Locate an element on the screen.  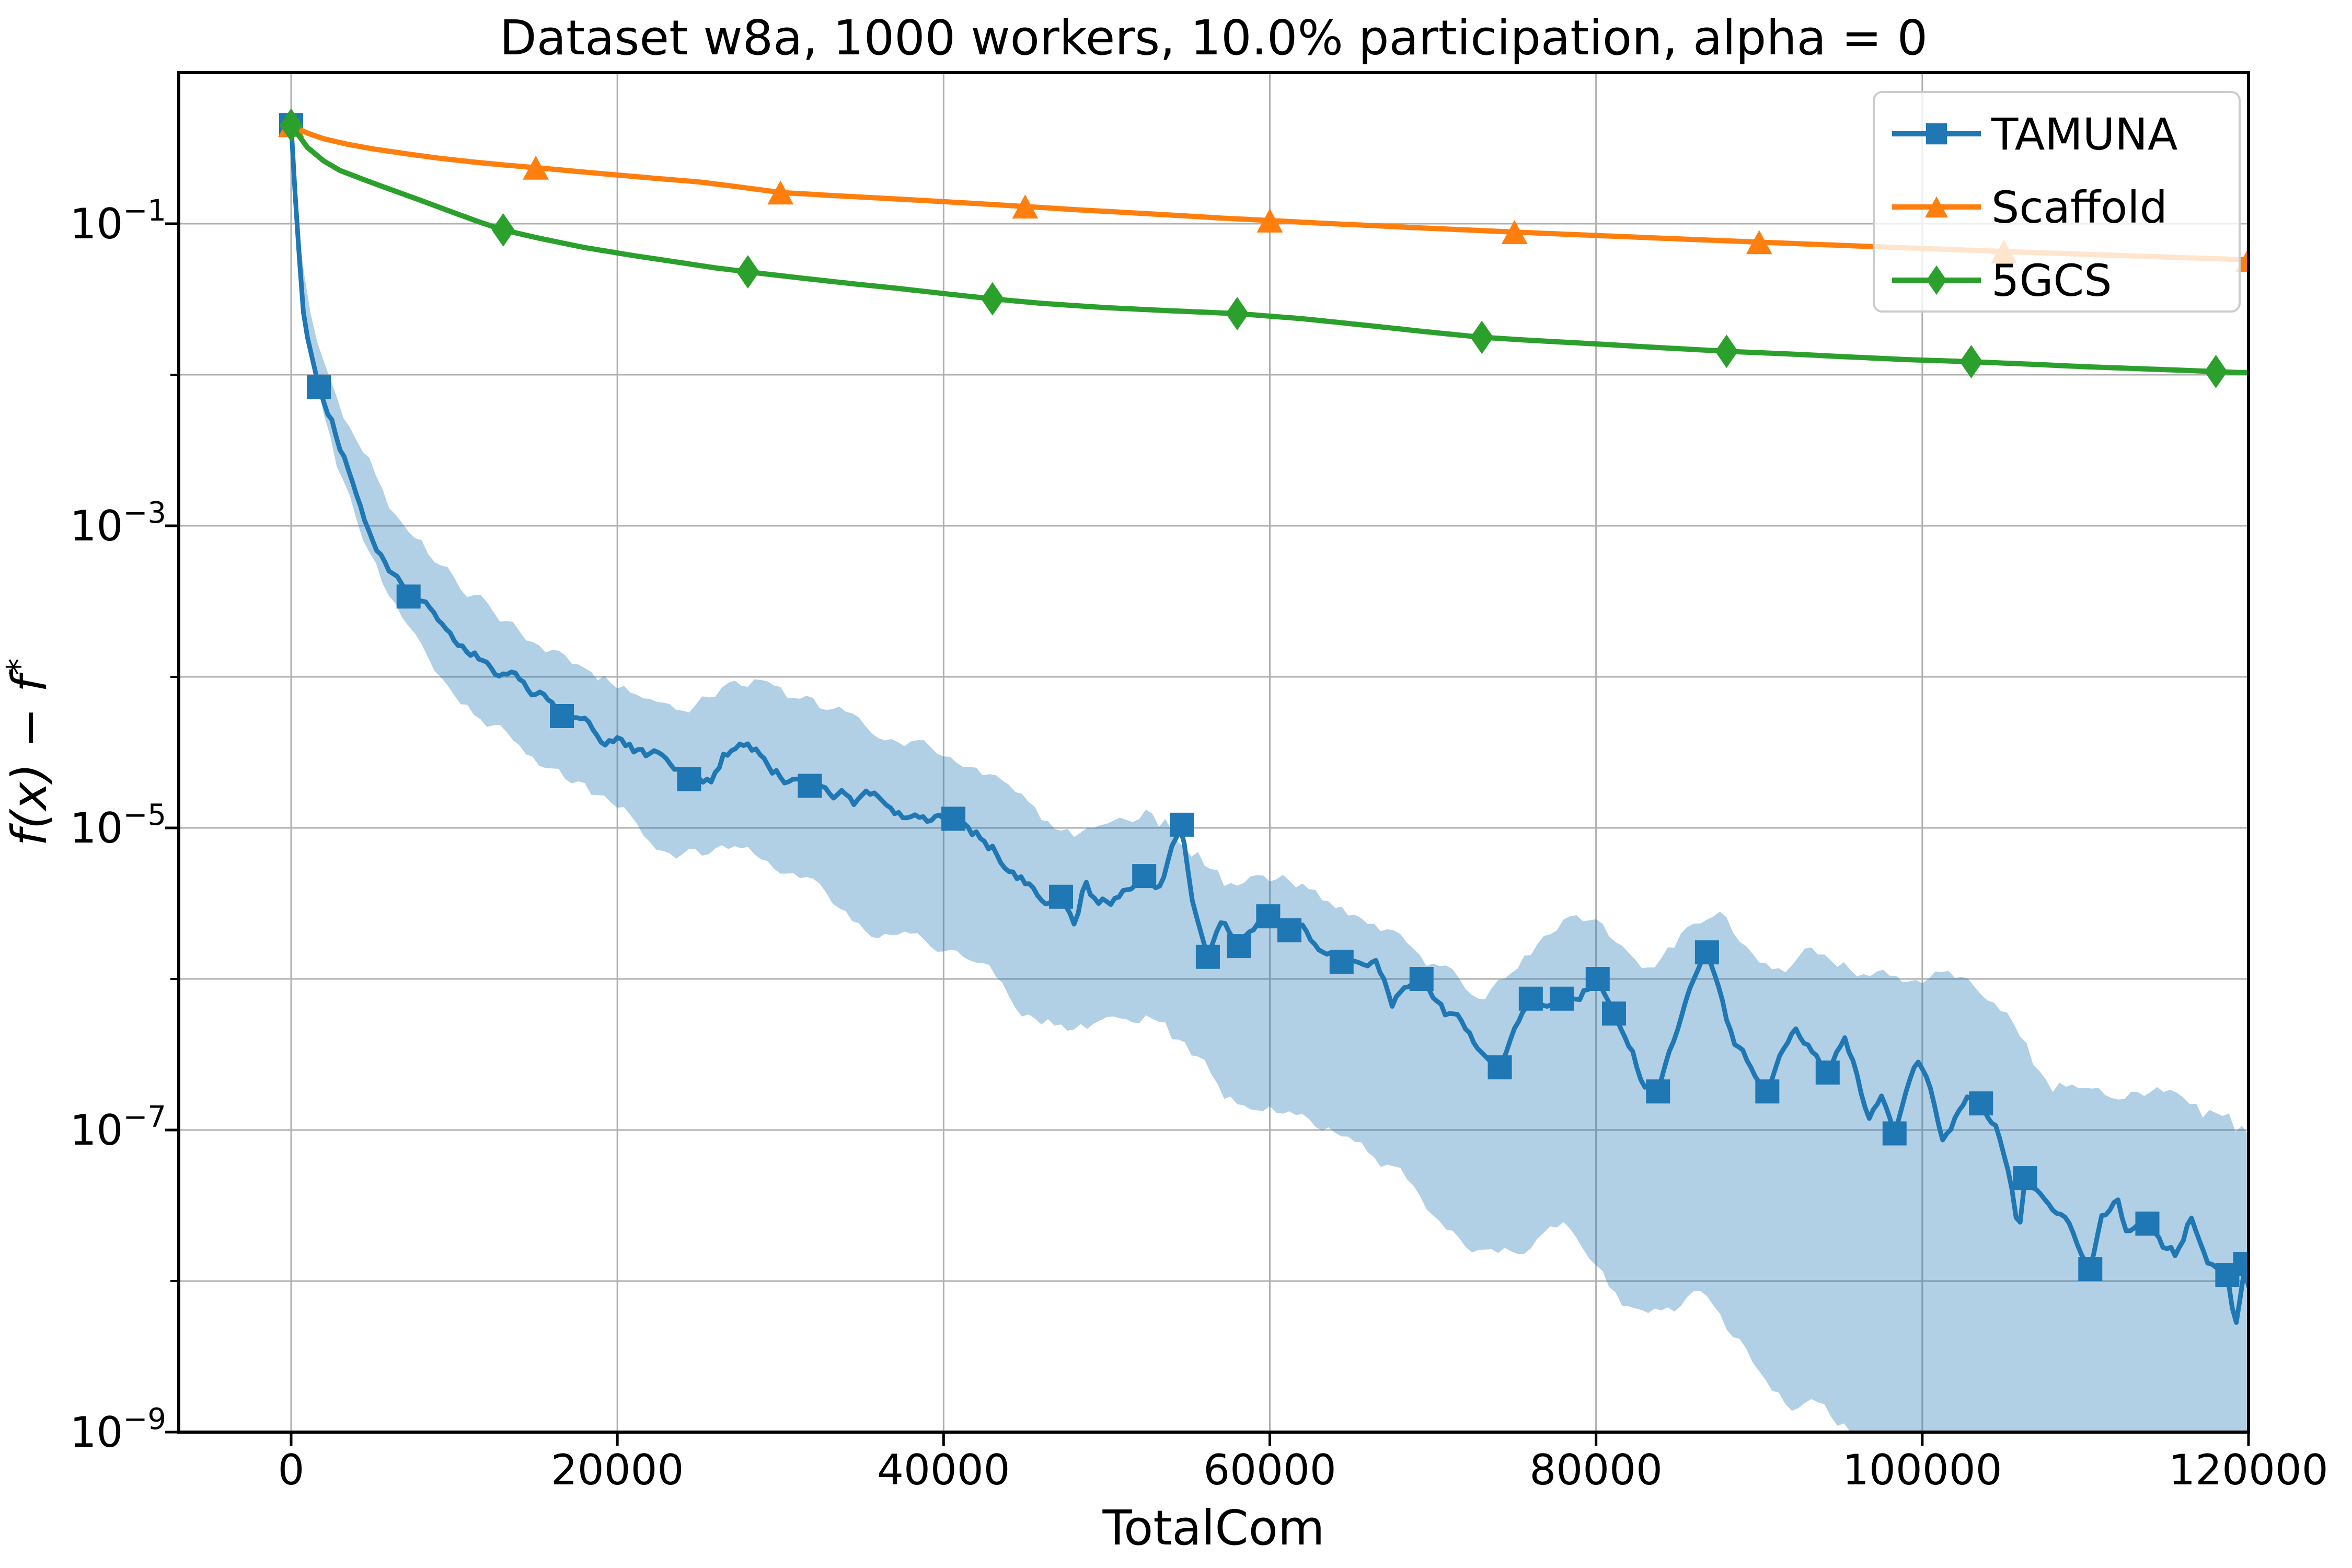
y-tick-label: 10⁻⁹ is located at coordinates (118, 1429).